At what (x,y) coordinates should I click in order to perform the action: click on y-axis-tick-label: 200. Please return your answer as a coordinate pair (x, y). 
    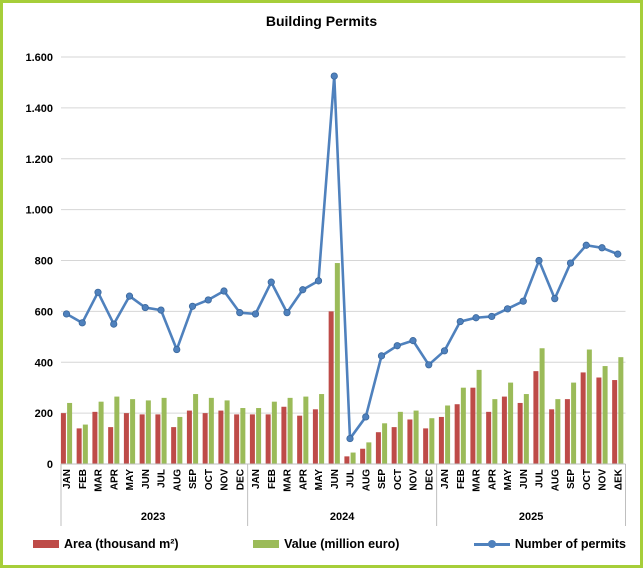
    Looking at the image, I should click on (44, 414).